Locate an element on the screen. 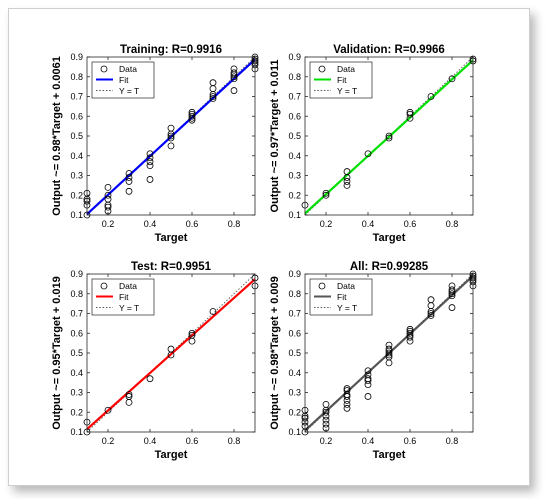 The height and width of the screenshot is (499, 550). x-tick-label: 0.6 is located at coordinates (410, 441).